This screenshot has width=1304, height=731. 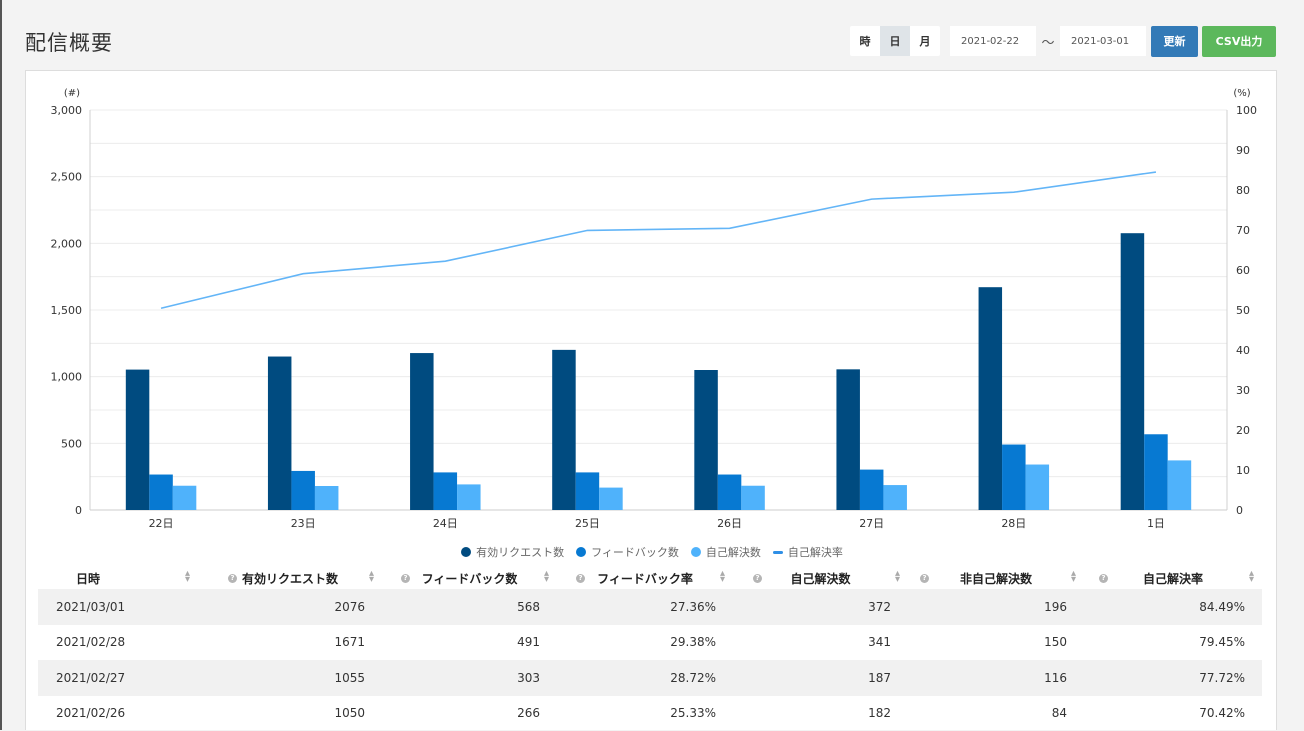 I want to click on cell-self-resolution-rate: 77.72%, so click(x=1173, y=678).